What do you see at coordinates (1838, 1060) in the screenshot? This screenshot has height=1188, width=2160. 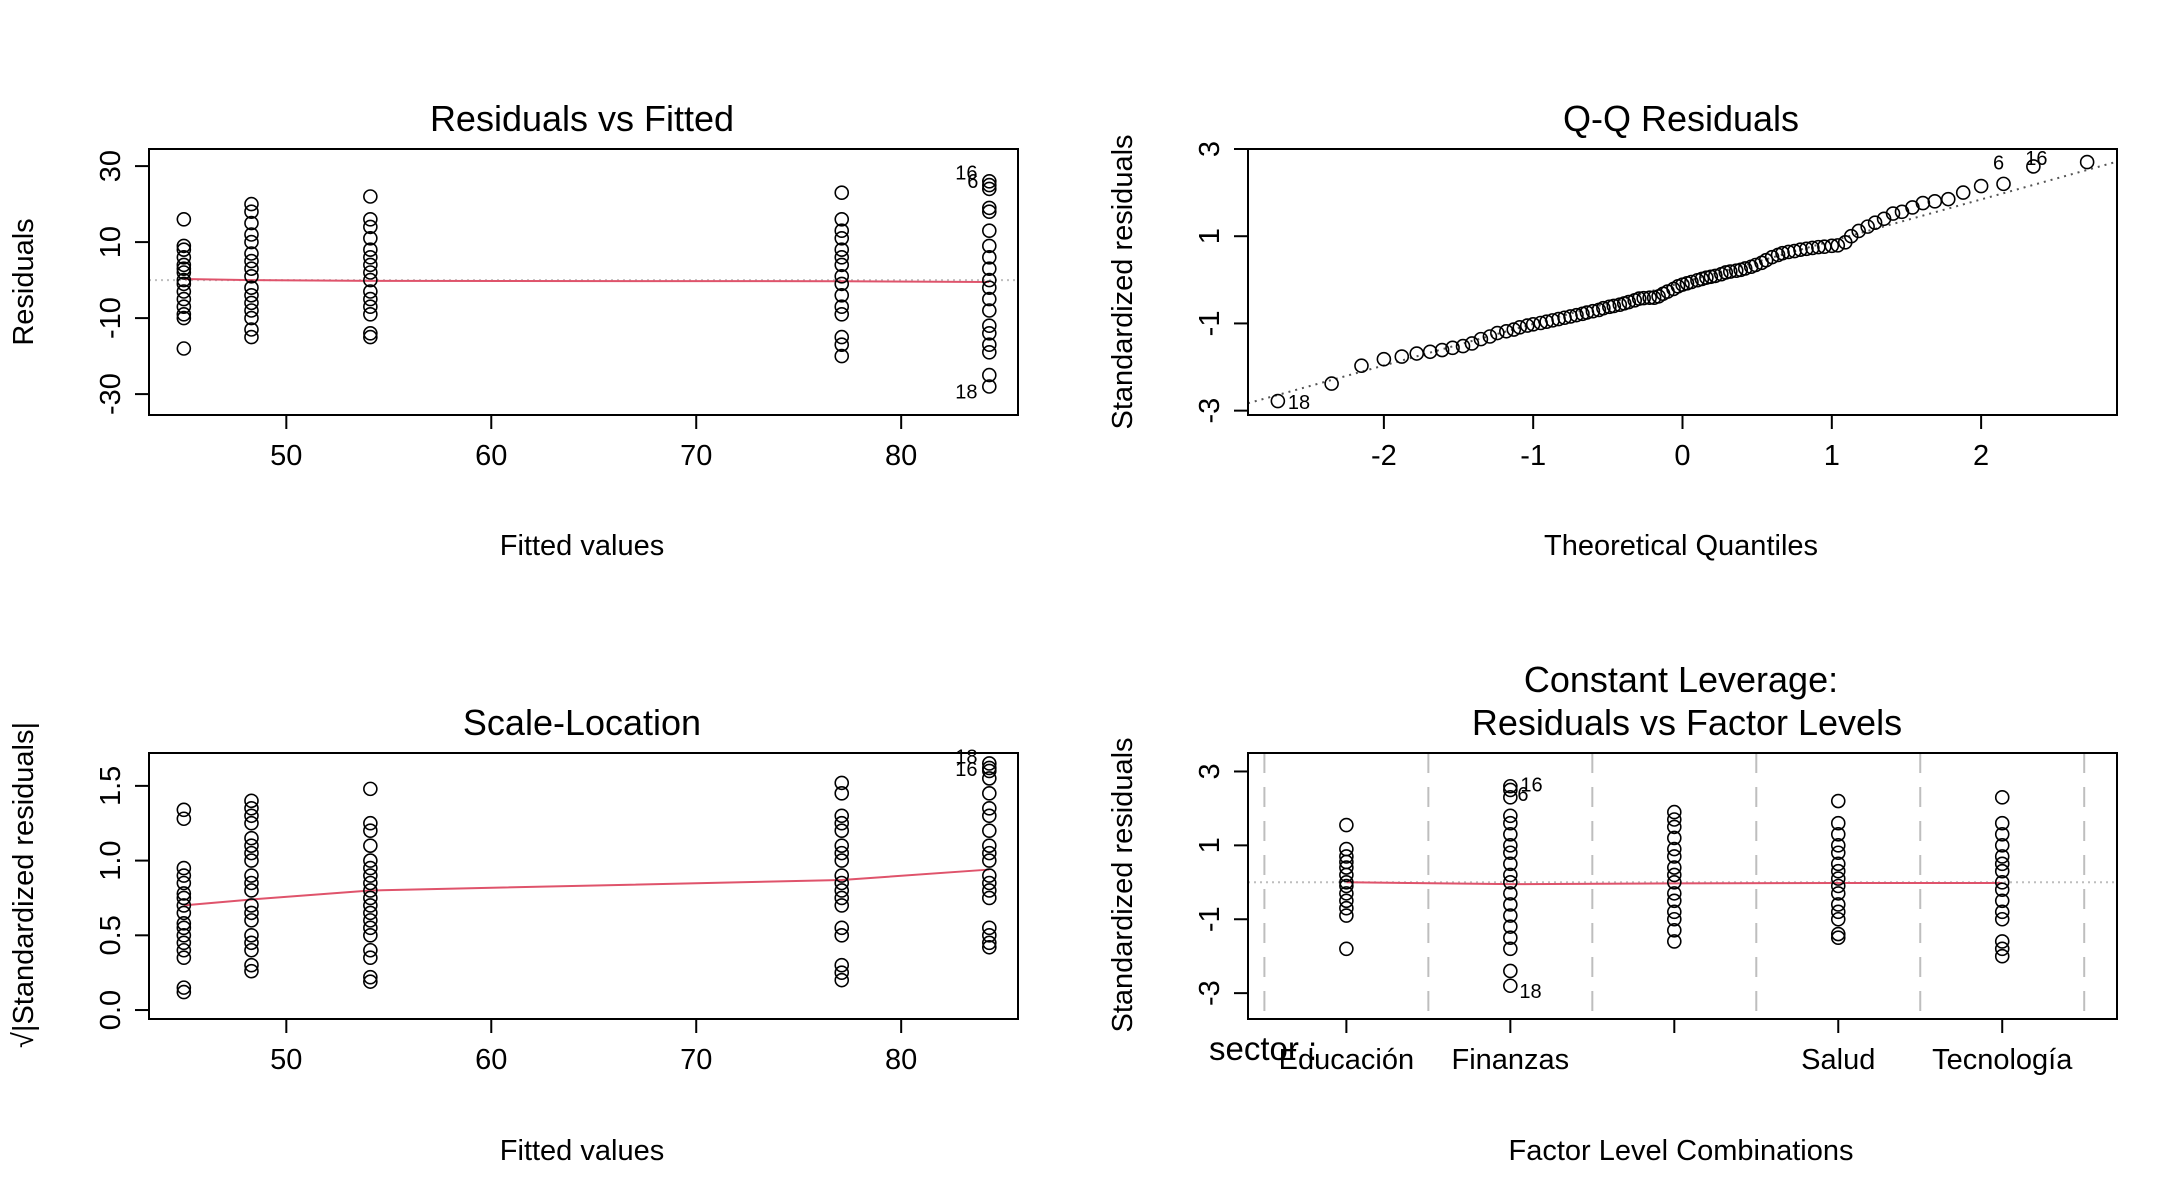 I see `x-tick-label: Salud` at bounding box center [1838, 1060].